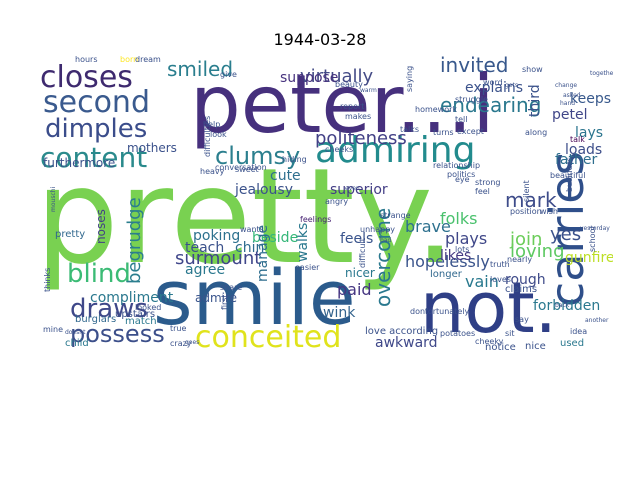  What do you see at coordinates (377, 229) in the screenshot?
I see `cloud-word: unhappy` at bounding box center [377, 229].